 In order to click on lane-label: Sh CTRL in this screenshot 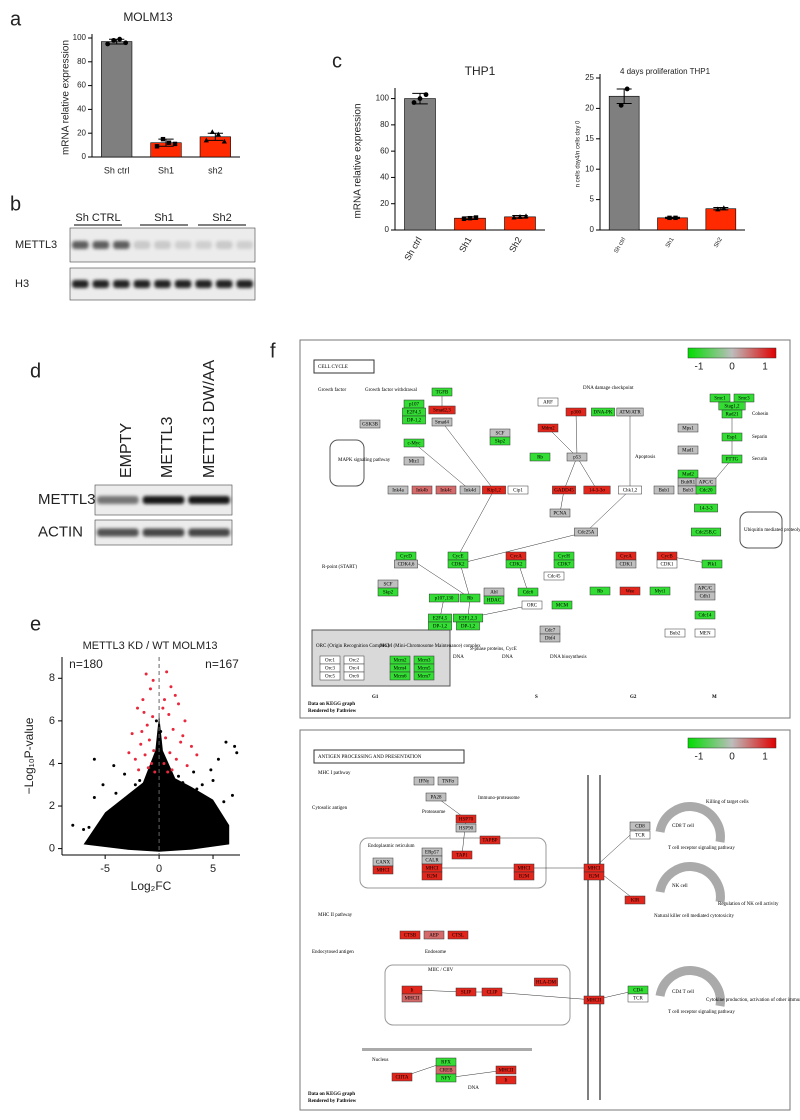, I will do `click(97, 218)`.